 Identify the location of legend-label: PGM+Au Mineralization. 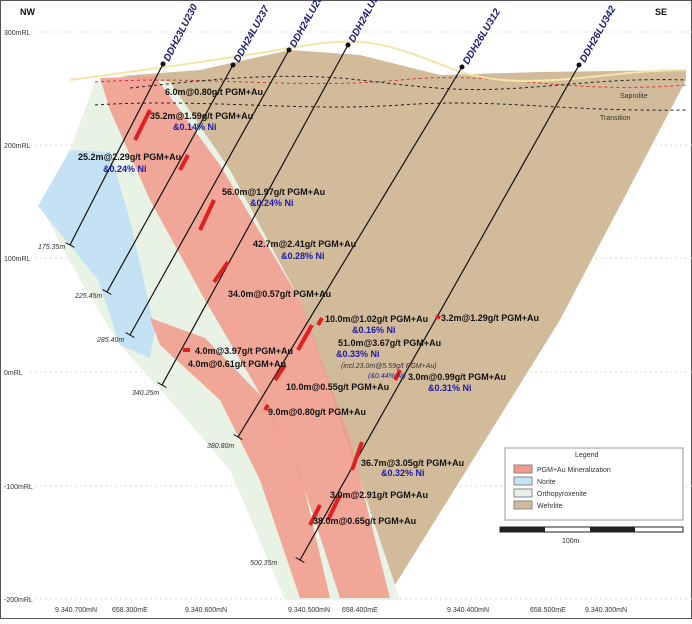
(574, 470).